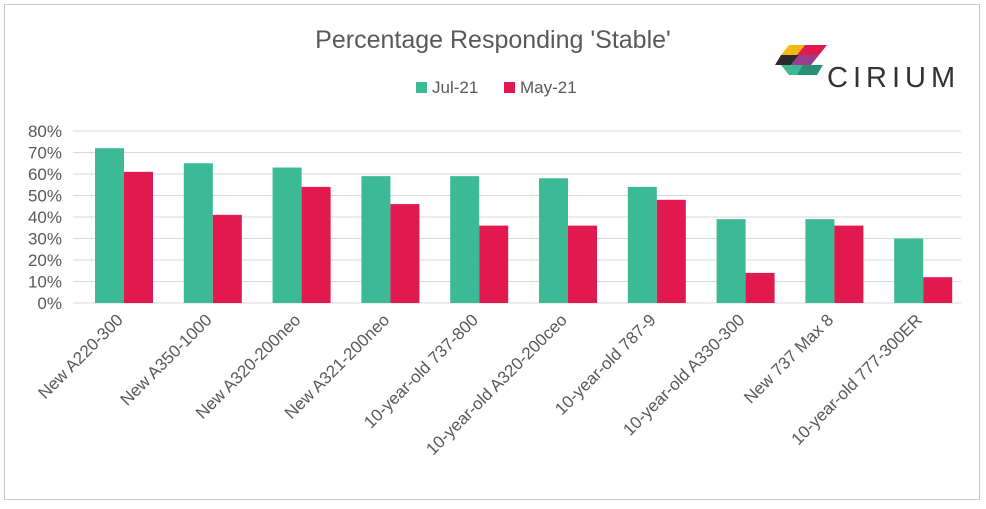  What do you see at coordinates (45, 174) in the screenshot?
I see `y-tick-label: 60%` at bounding box center [45, 174].